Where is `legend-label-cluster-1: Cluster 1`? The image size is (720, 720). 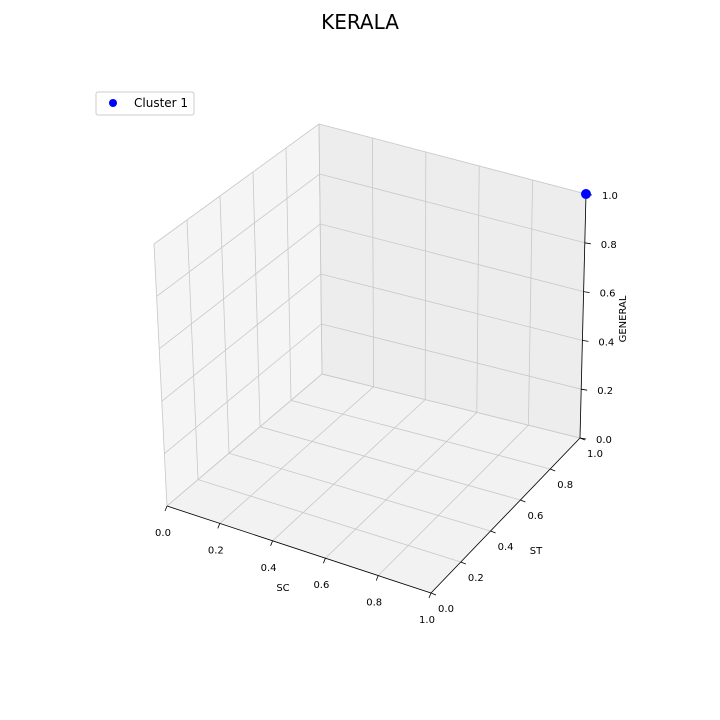 legend-label-cluster-1: Cluster 1 is located at coordinates (161, 103).